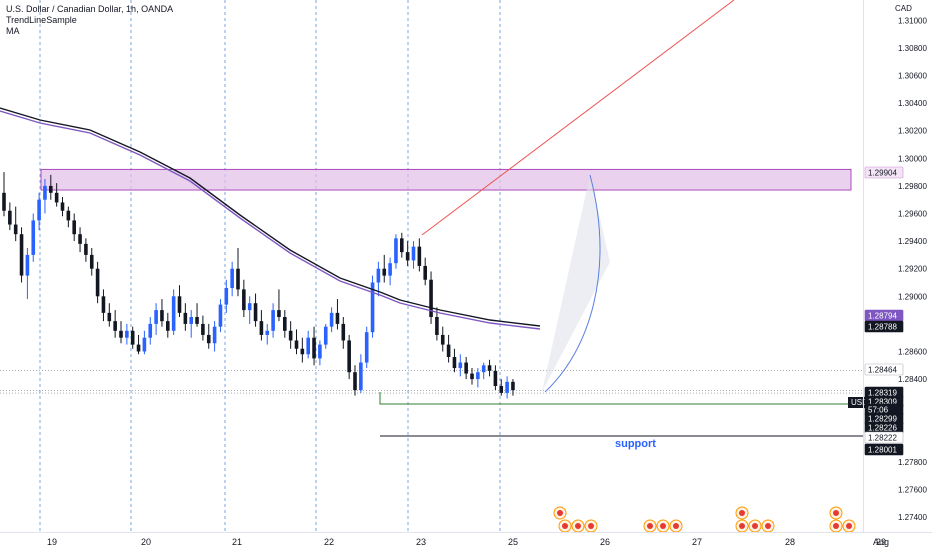  I want to click on x-tick-label: 21, so click(237, 542).